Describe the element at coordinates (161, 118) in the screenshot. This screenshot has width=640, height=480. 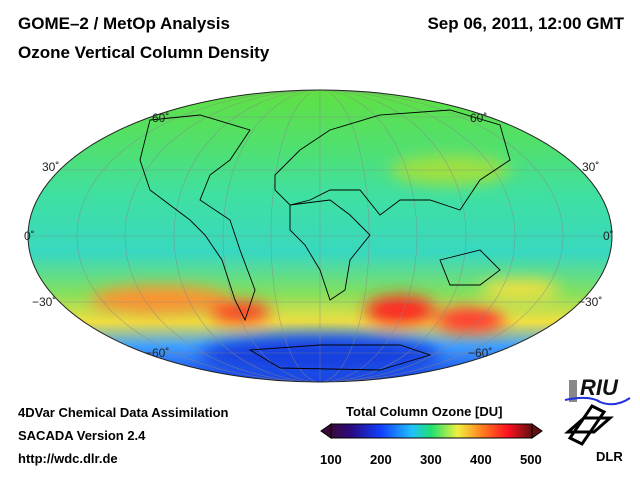
I see `lat-label-left: 60˚` at that location.